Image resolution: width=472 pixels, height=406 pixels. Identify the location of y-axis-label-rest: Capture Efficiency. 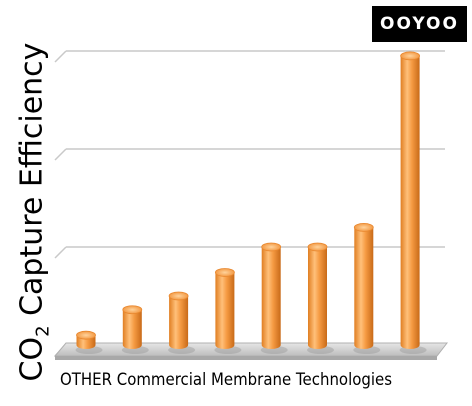
(32, 184).